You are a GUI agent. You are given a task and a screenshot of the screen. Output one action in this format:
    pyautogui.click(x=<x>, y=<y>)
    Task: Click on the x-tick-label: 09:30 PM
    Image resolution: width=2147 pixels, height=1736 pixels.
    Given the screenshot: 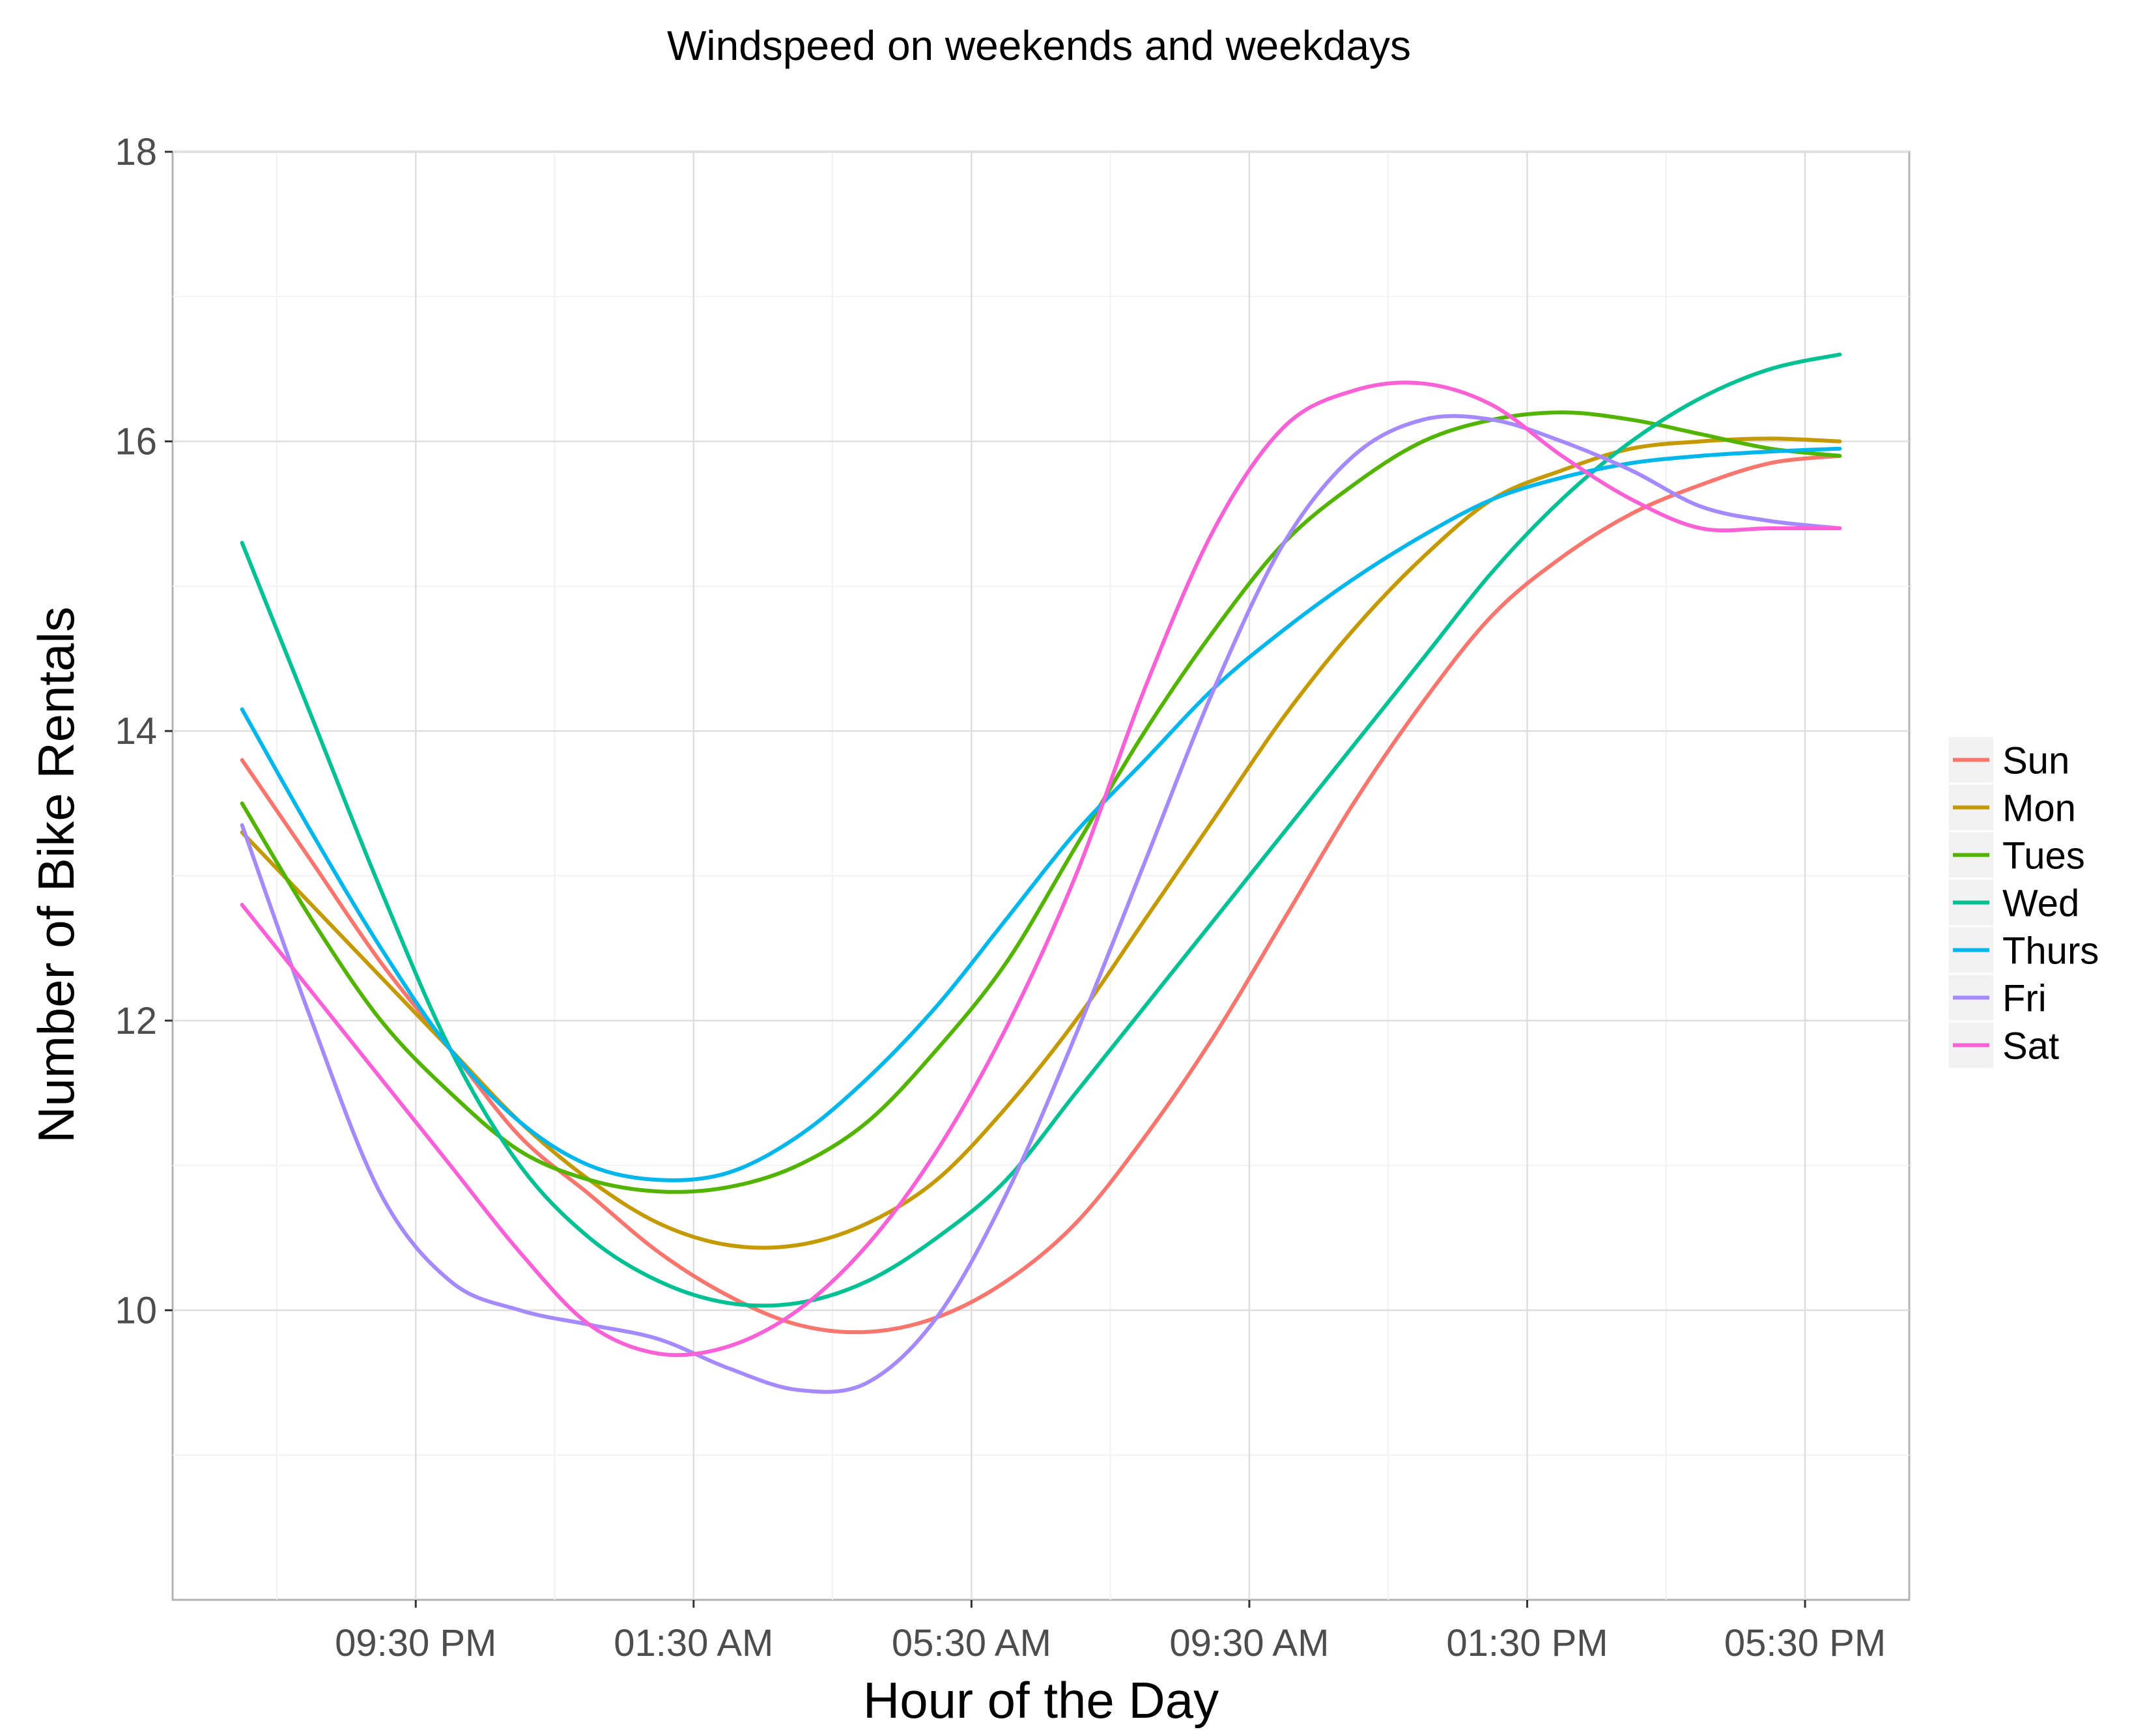 What is the action you would take?
    pyautogui.click(x=416, y=1643)
    